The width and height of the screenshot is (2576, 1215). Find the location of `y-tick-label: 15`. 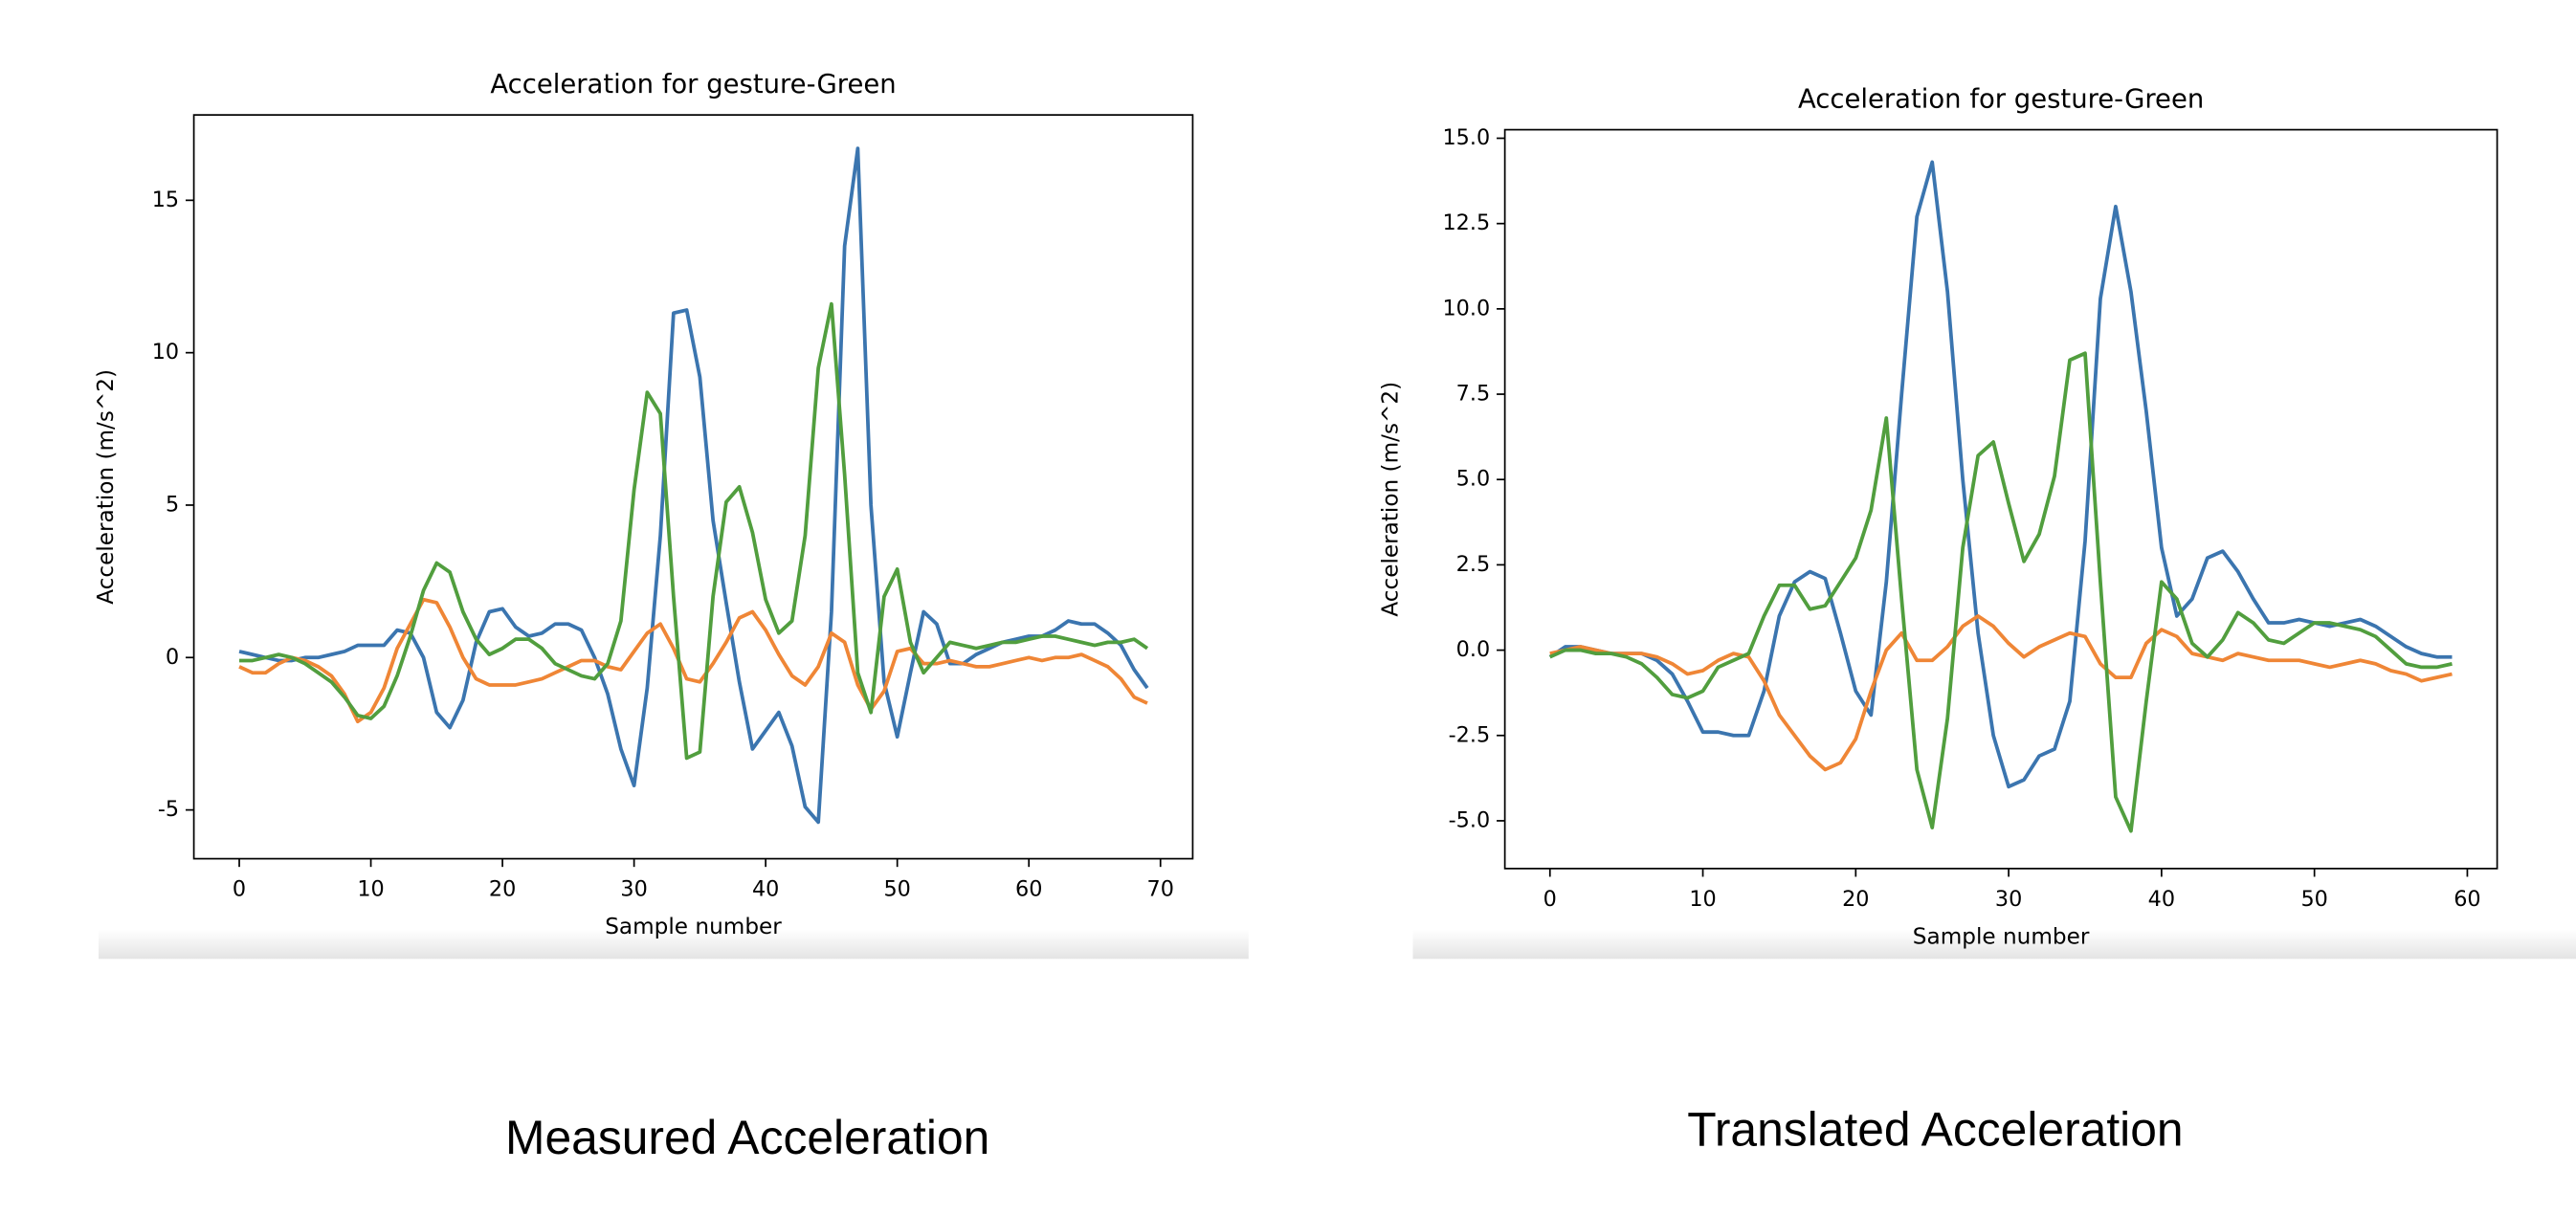

y-tick-label: 15 is located at coordinates (165, 200).